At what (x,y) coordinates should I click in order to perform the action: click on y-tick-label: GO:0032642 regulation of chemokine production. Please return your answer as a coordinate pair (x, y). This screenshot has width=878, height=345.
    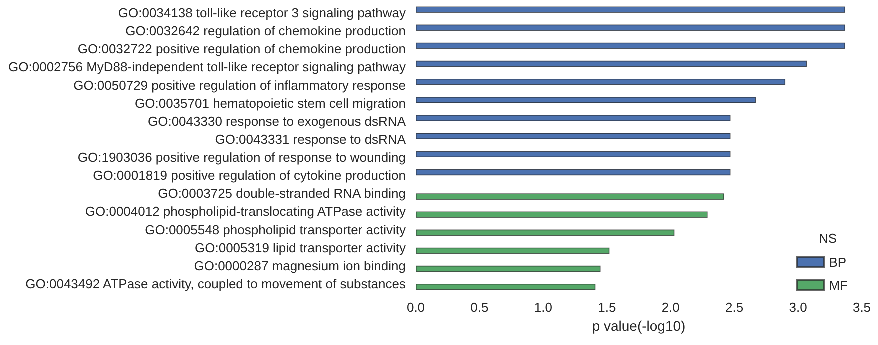
    Looking at the image, I should click on (266, 31).